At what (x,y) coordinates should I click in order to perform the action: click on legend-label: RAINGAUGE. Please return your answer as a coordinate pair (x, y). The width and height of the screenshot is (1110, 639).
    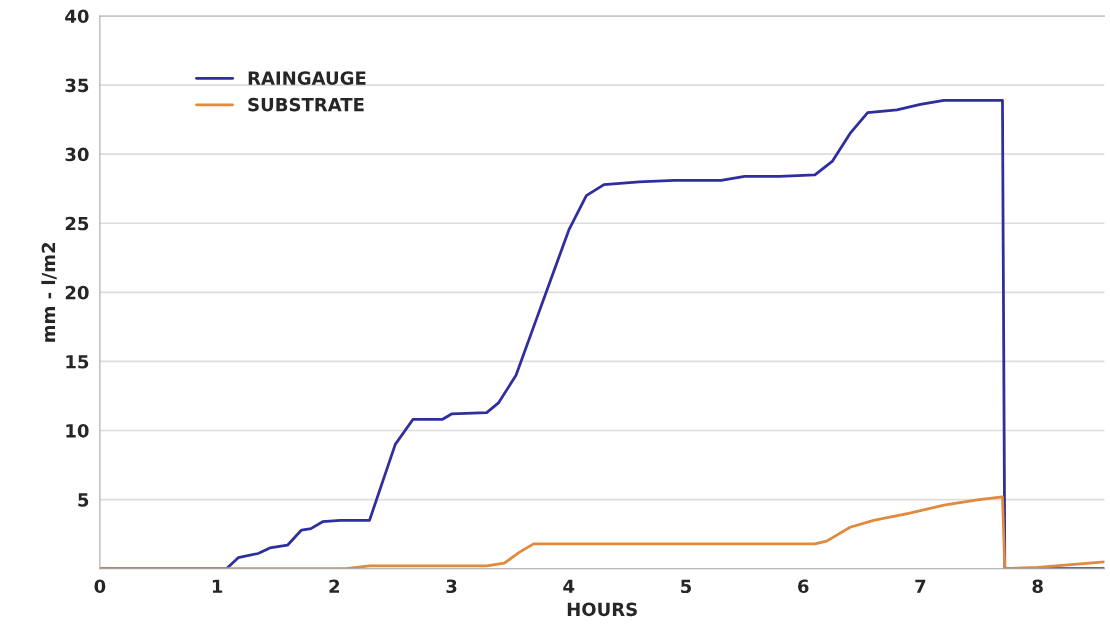
    Looking at the image, I should click on (307, 78).